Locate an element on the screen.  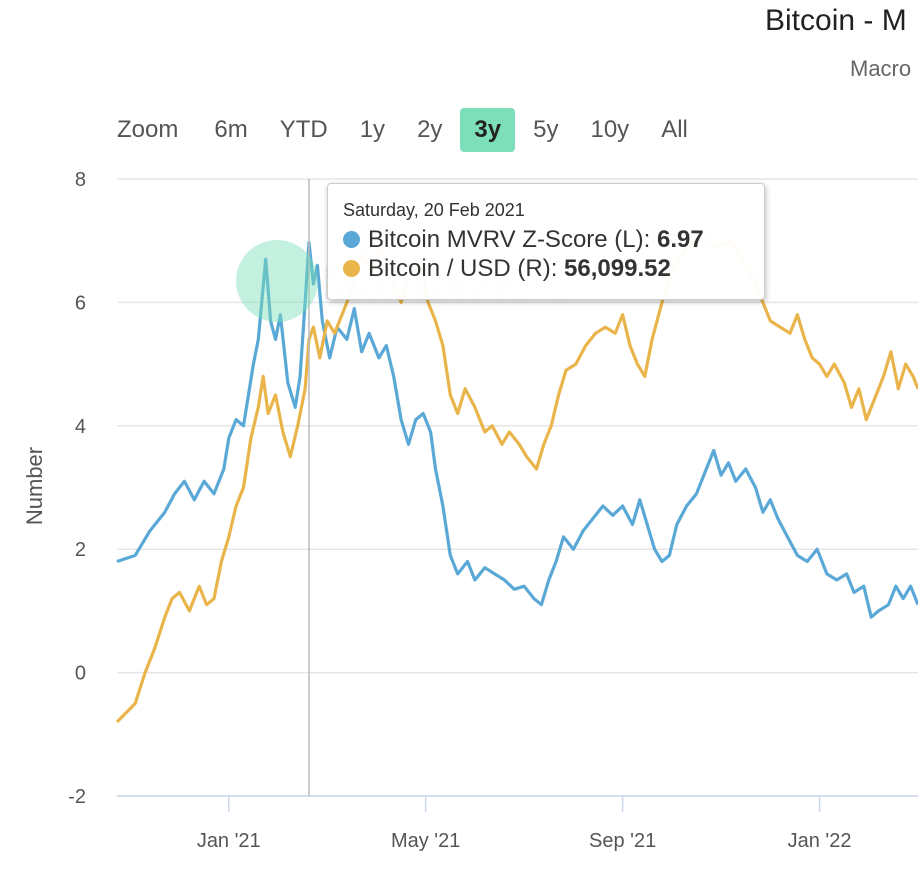
price-legend-dot-icon is located at coordinates (351, 268).